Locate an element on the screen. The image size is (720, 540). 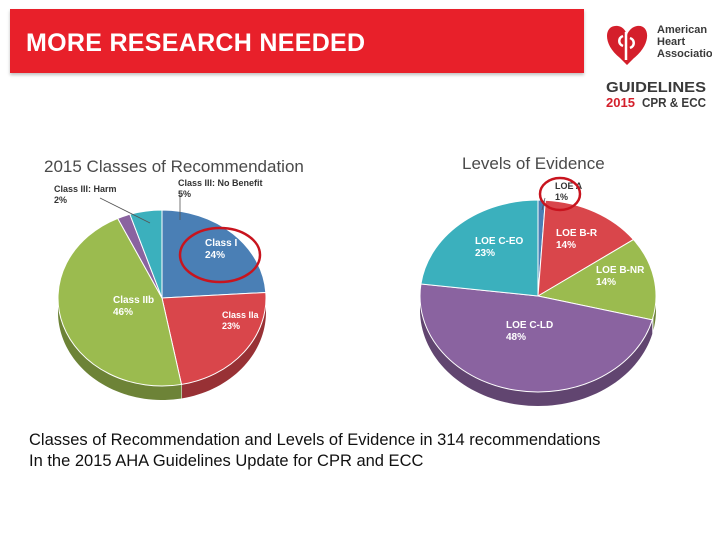
slice-class-iia is located at coordinates (214, 338).